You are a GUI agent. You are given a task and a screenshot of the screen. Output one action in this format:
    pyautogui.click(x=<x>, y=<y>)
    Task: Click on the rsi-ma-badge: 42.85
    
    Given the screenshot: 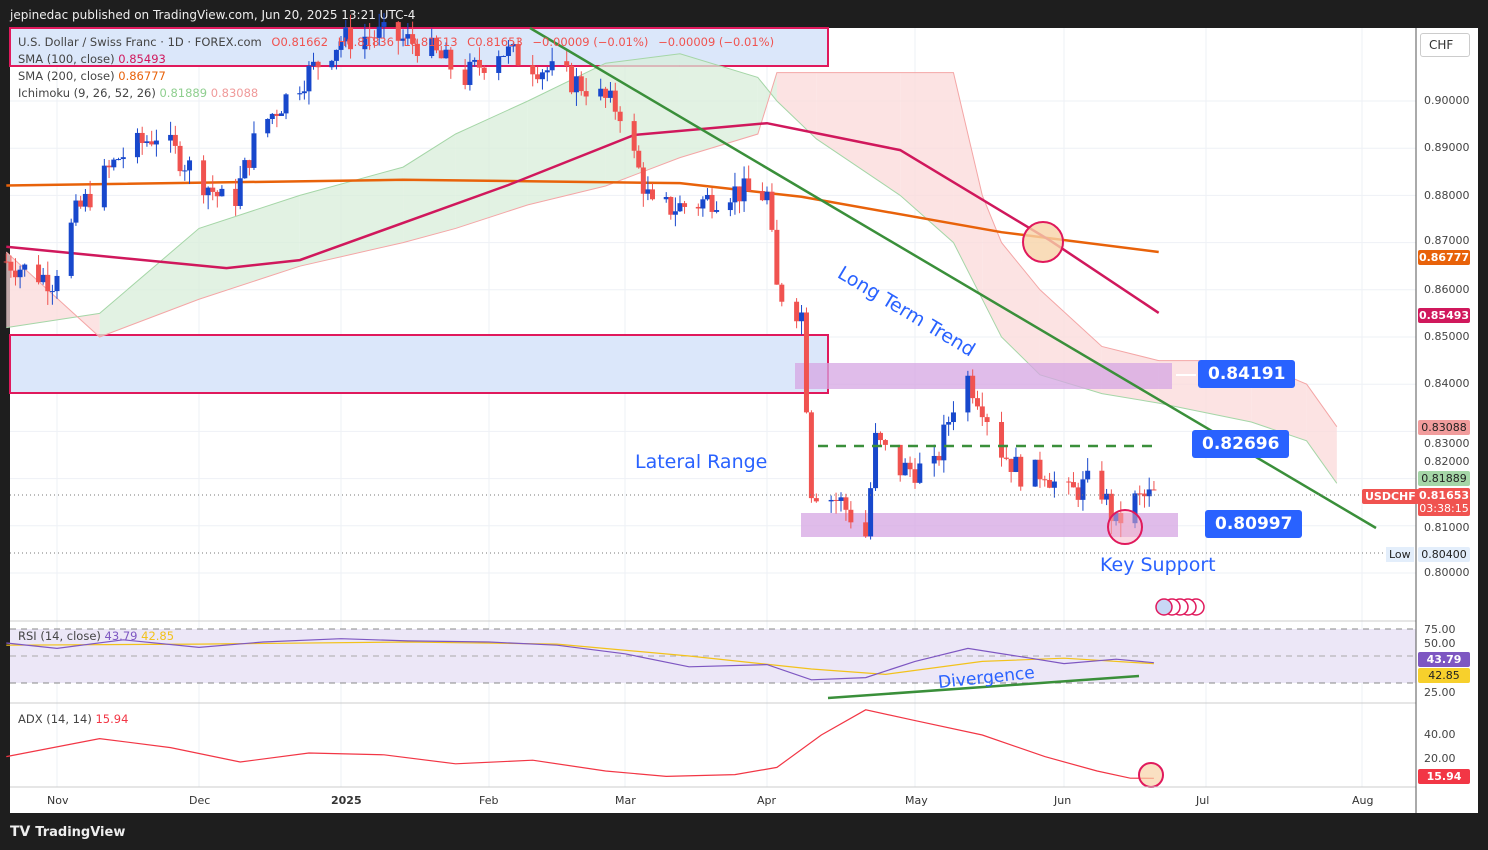 What is the action you would take?
    pyautogui.click(x=1444, y=675)
    